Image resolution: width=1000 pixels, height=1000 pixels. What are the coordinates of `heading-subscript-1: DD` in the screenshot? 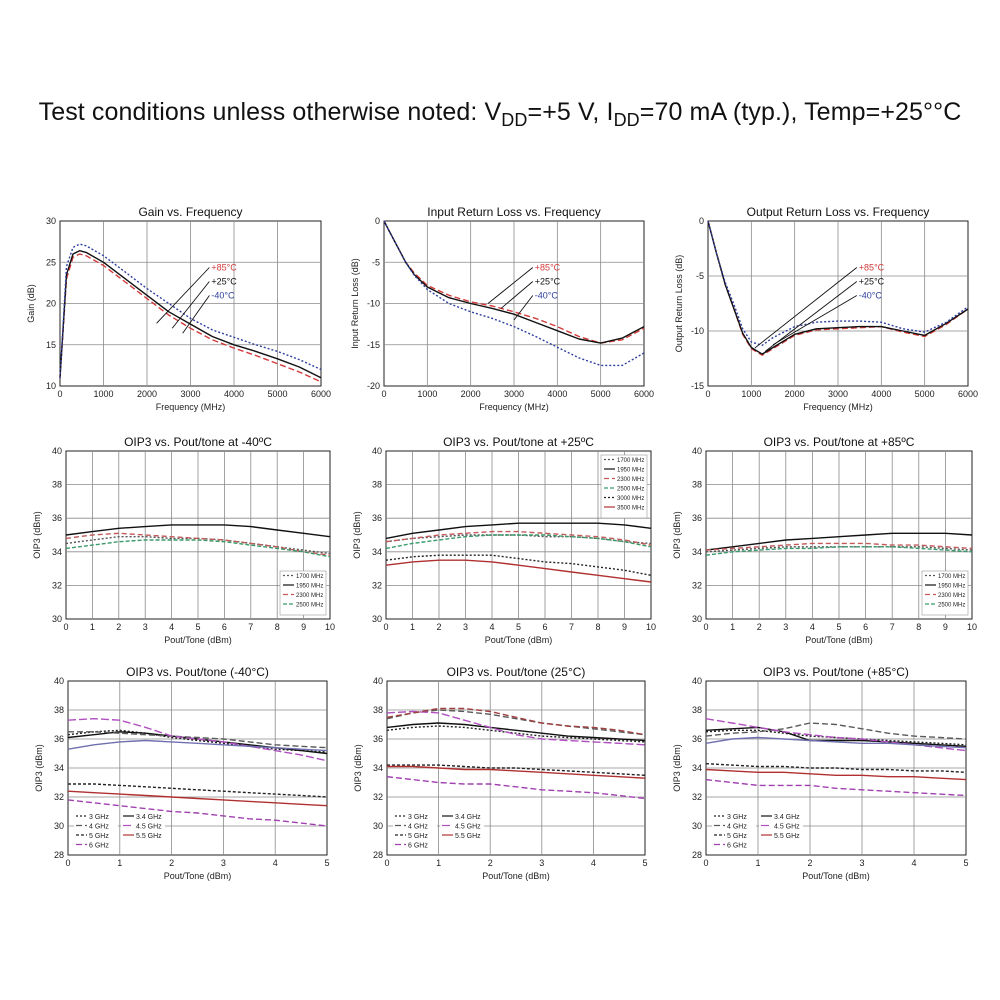 It's located at (514, 120).